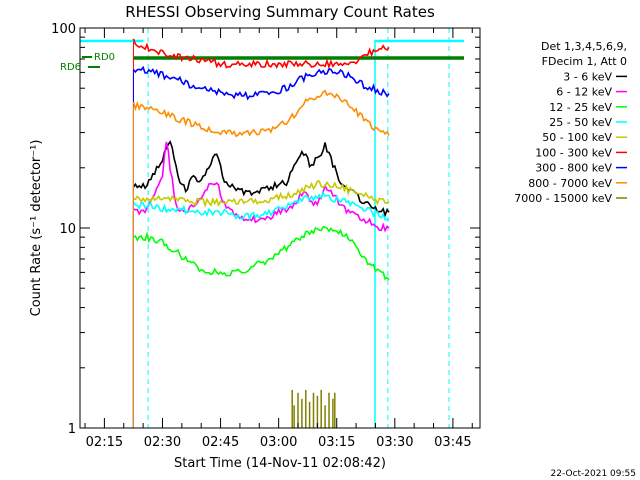 The image size is (640, 480). What do you see at coordinates (577, 137) in the screenshot?
I see `legend-label-4: 50 - 100 keV` at bounding box center [577, 137].